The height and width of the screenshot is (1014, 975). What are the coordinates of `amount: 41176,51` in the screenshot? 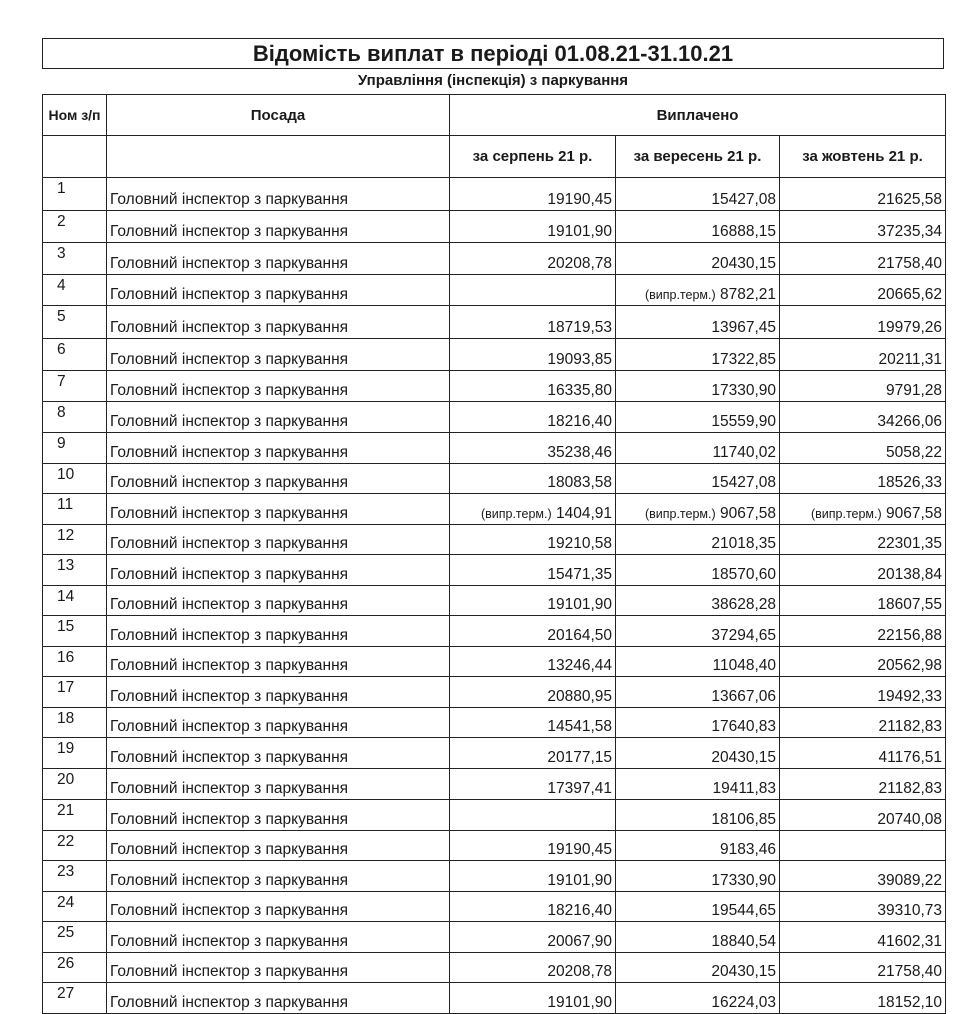 It's located at (910, 757).